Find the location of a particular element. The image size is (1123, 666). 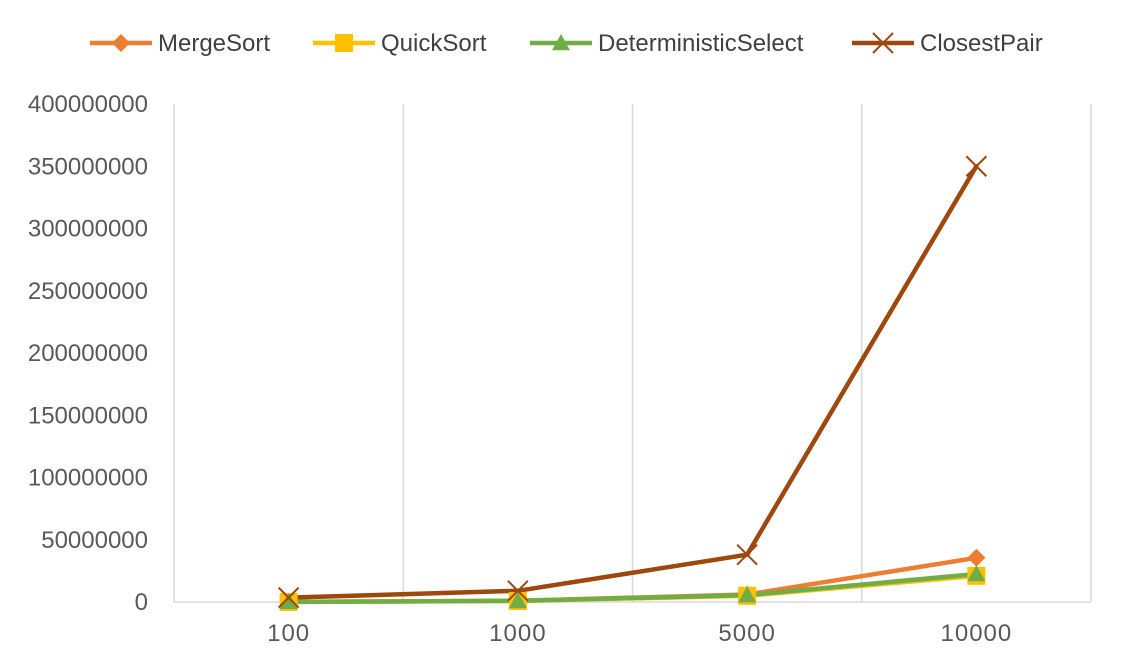

x-axis: 100 1000 5000 10000 is located at coordinates (640, 633).